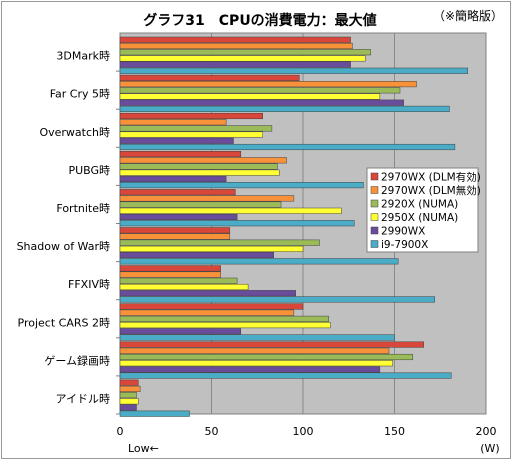 The height and width of the screenshot is (460, 512). I want to click on x-tick-label: 200, so click(486, 431).